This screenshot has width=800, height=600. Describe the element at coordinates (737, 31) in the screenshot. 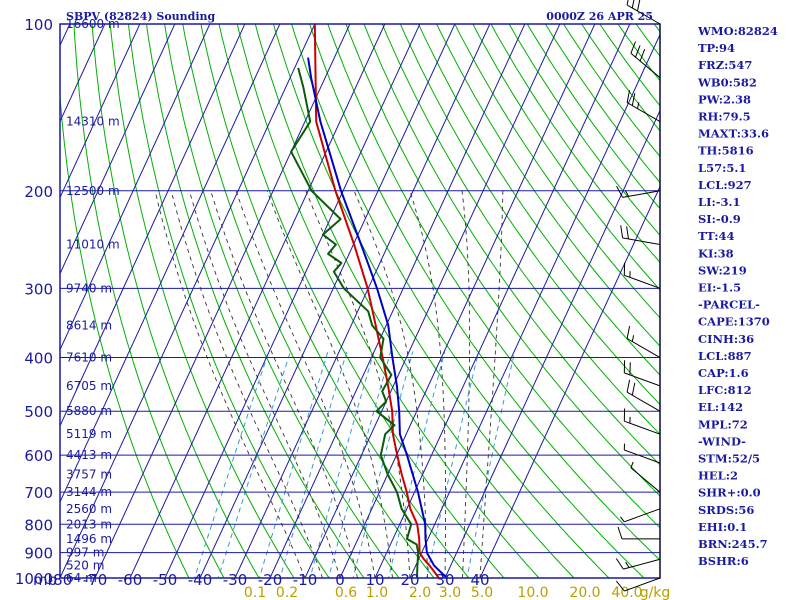

I see `index-value: WMO:82824` at that location.